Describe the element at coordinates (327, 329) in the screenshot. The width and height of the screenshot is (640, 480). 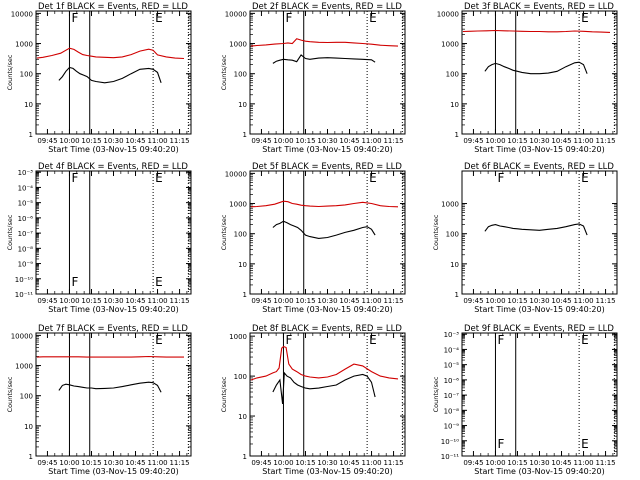
I see `chart-title: Det 8f BLACK = Events, RED = LLD` at that location.